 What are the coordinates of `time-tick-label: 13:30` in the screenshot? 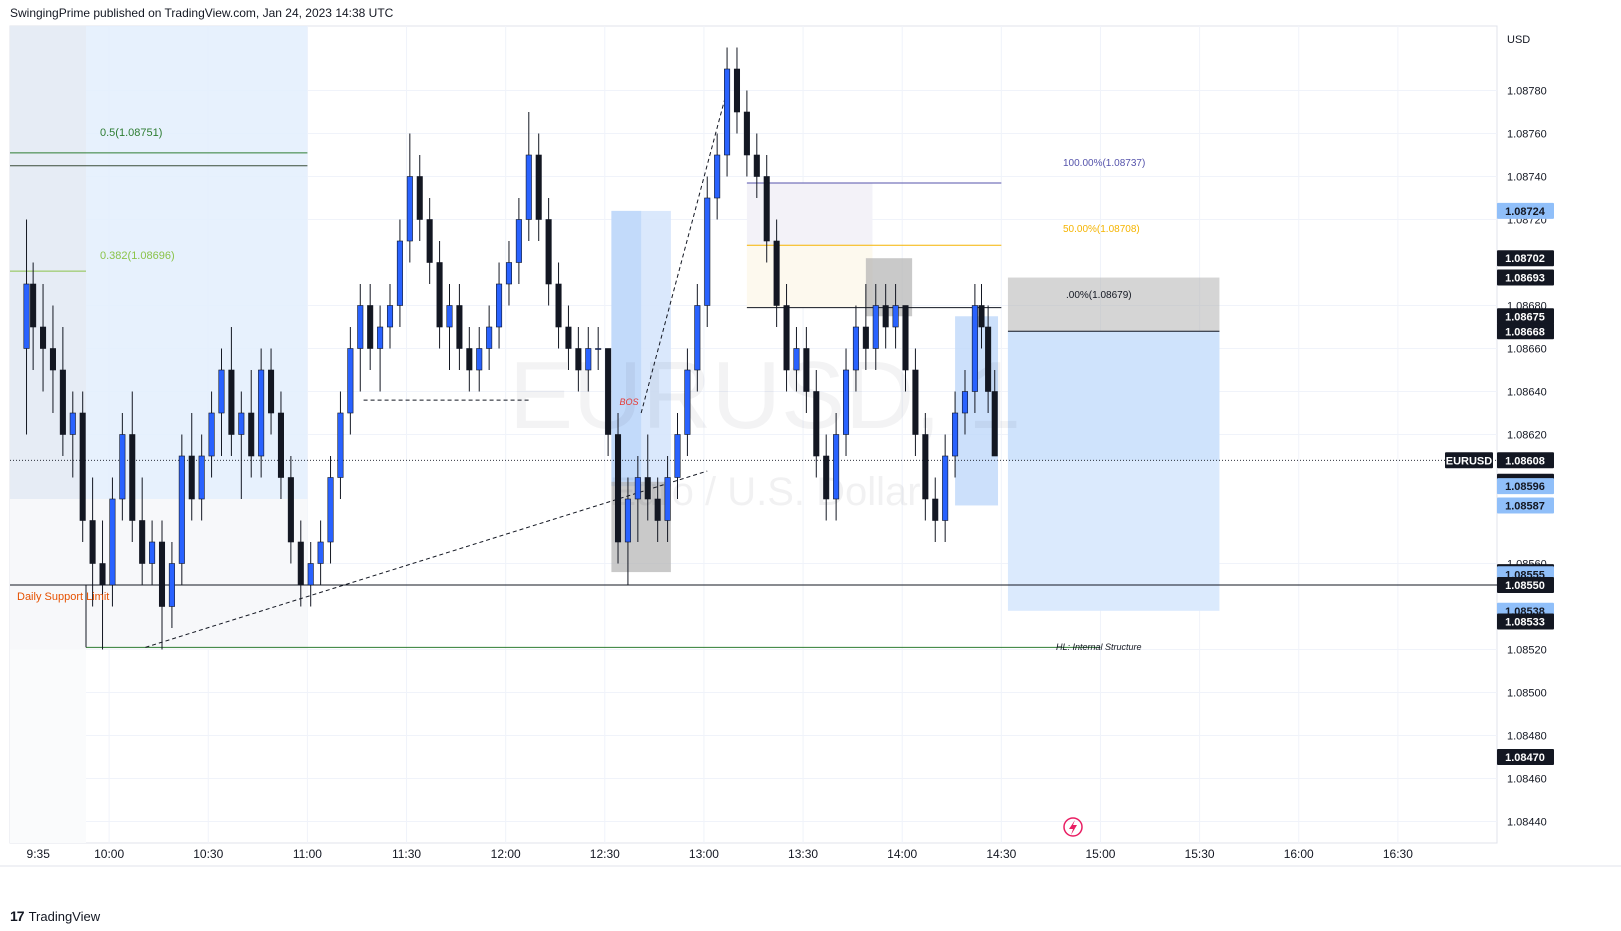 It's located at (803, 854).